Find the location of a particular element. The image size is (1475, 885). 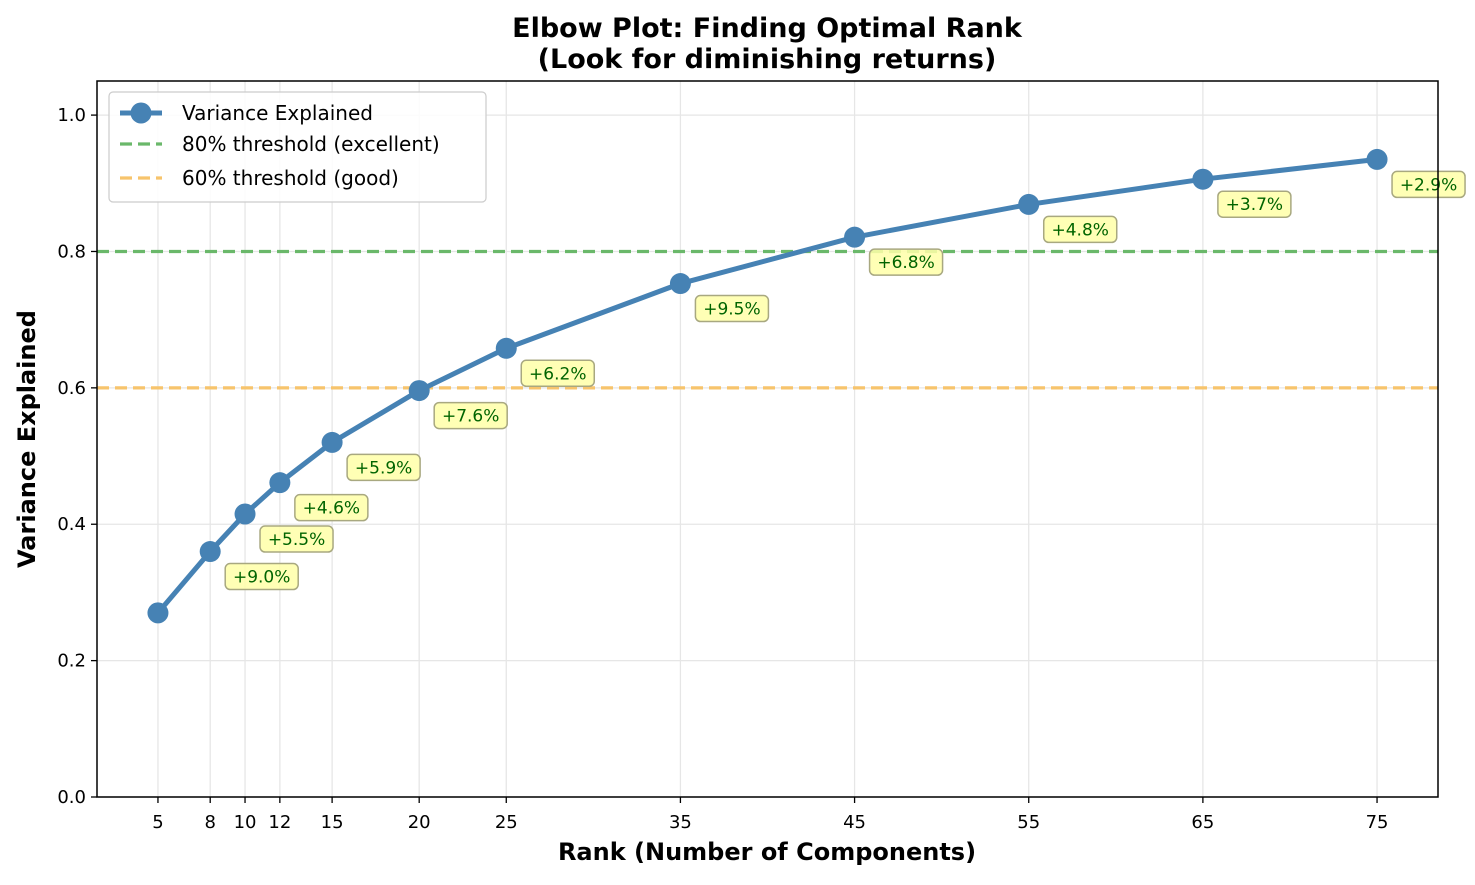

x-tick-label: 45 is located at coordinates (854, 822).